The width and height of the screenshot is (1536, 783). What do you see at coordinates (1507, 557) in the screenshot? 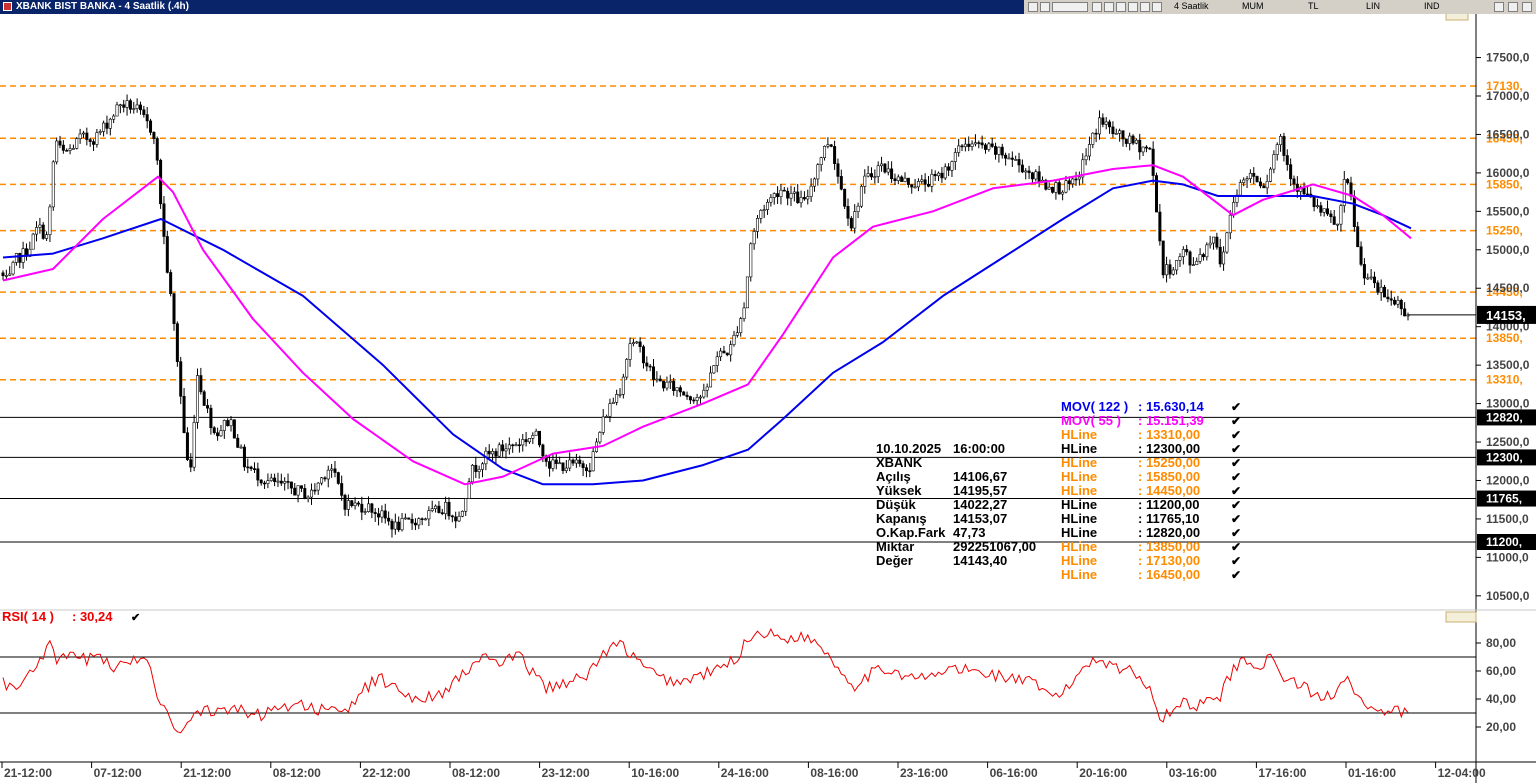
I see `price-tick-label-13: 11000,0` at bounding box center [1507, 557].